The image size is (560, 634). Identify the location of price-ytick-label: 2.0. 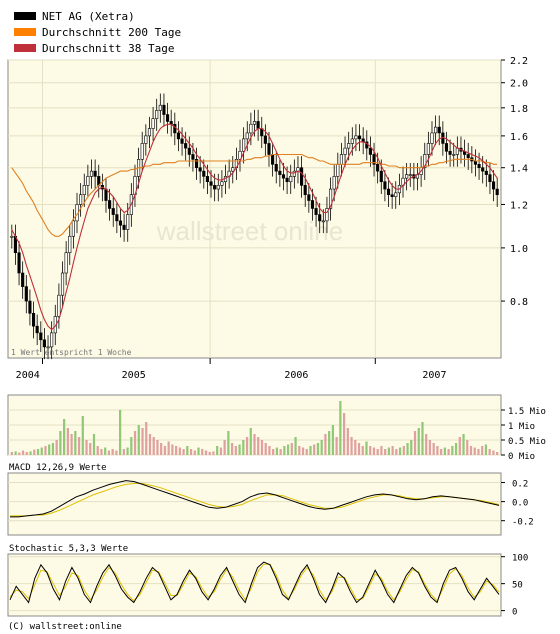
(519, 84).